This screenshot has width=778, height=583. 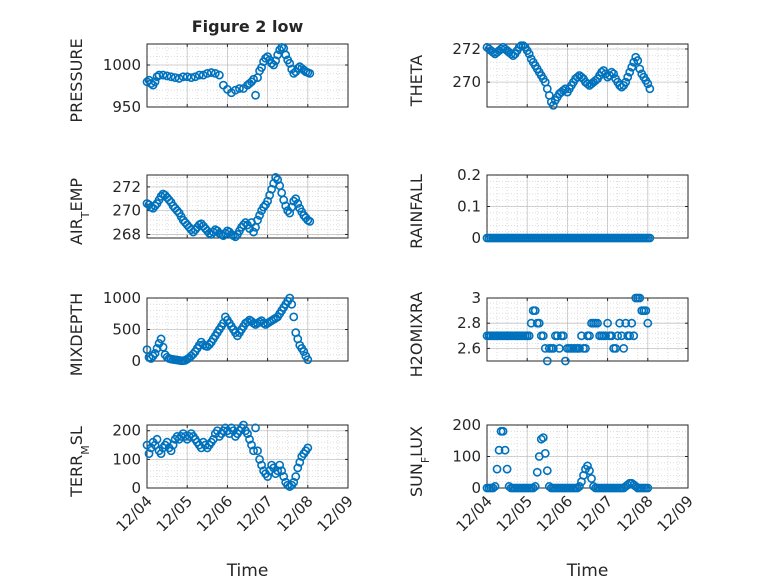 I want to click on axes-box, so click(x=247, y=75).